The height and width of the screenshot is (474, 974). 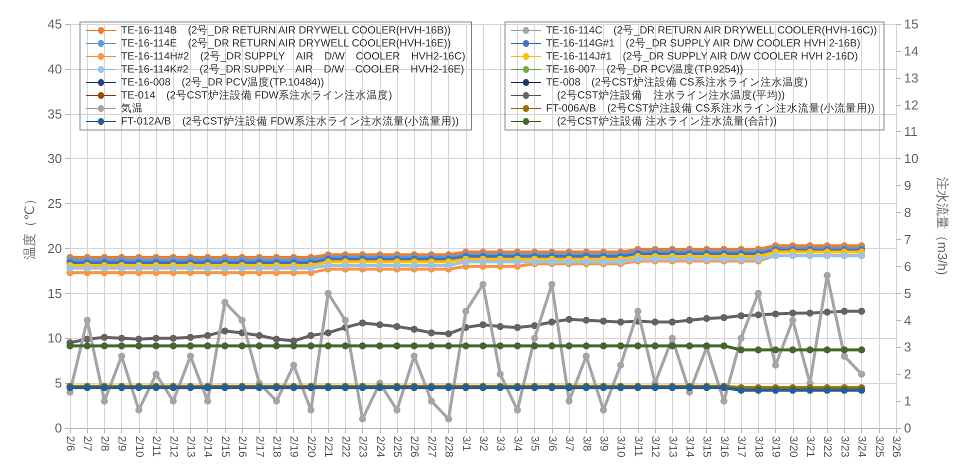 I want to click on y-tick-label: 30, so click(x=55, y=158).